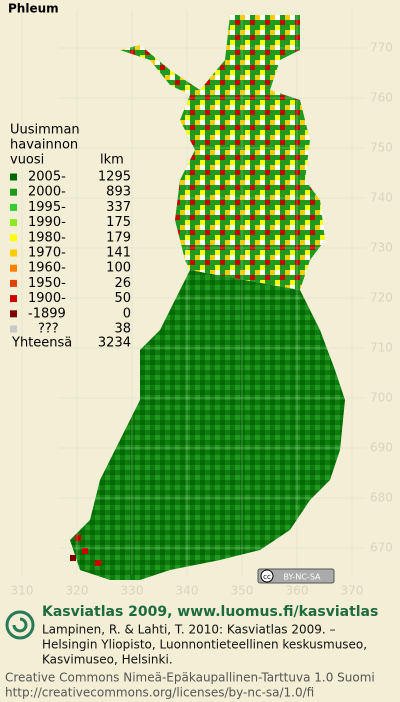  I want to click on legend-heading: havainnon, so click(44, 145).